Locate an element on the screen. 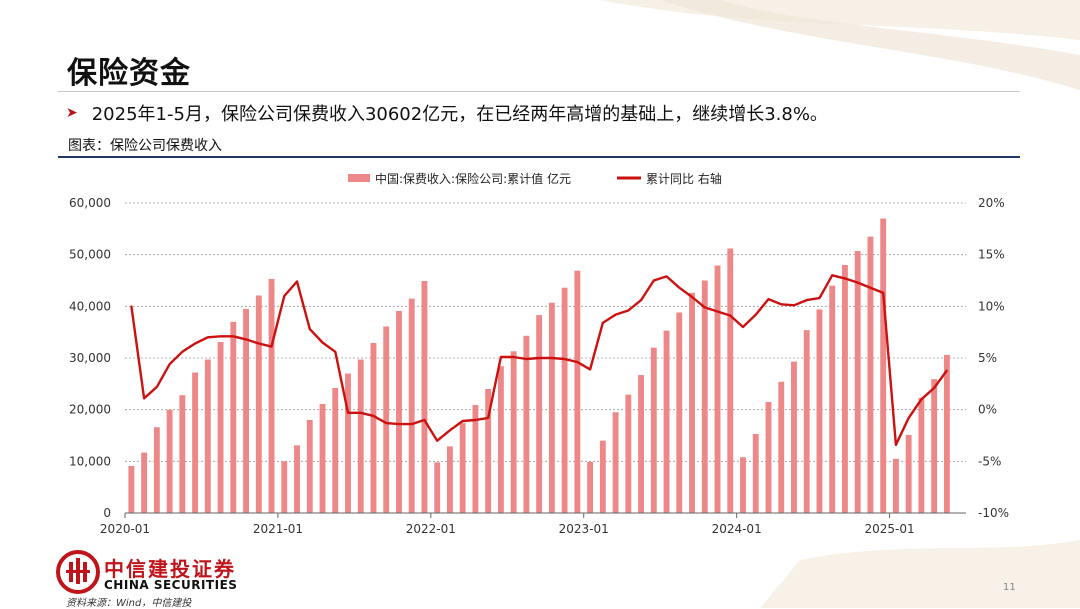 The width and height of the screenshot is (1080, 609). title-divider is located at coordinates (539, 91).